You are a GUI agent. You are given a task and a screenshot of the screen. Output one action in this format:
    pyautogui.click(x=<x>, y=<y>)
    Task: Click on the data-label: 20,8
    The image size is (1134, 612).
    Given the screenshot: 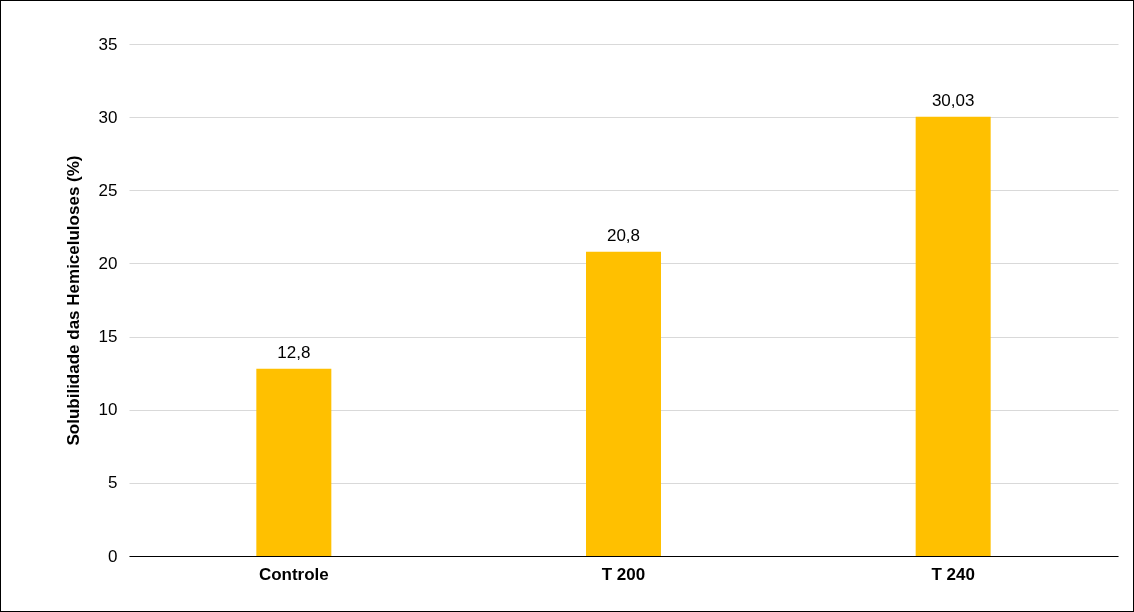 What is the action you would take?
    pyautogui.click(x=623, y=235)
    